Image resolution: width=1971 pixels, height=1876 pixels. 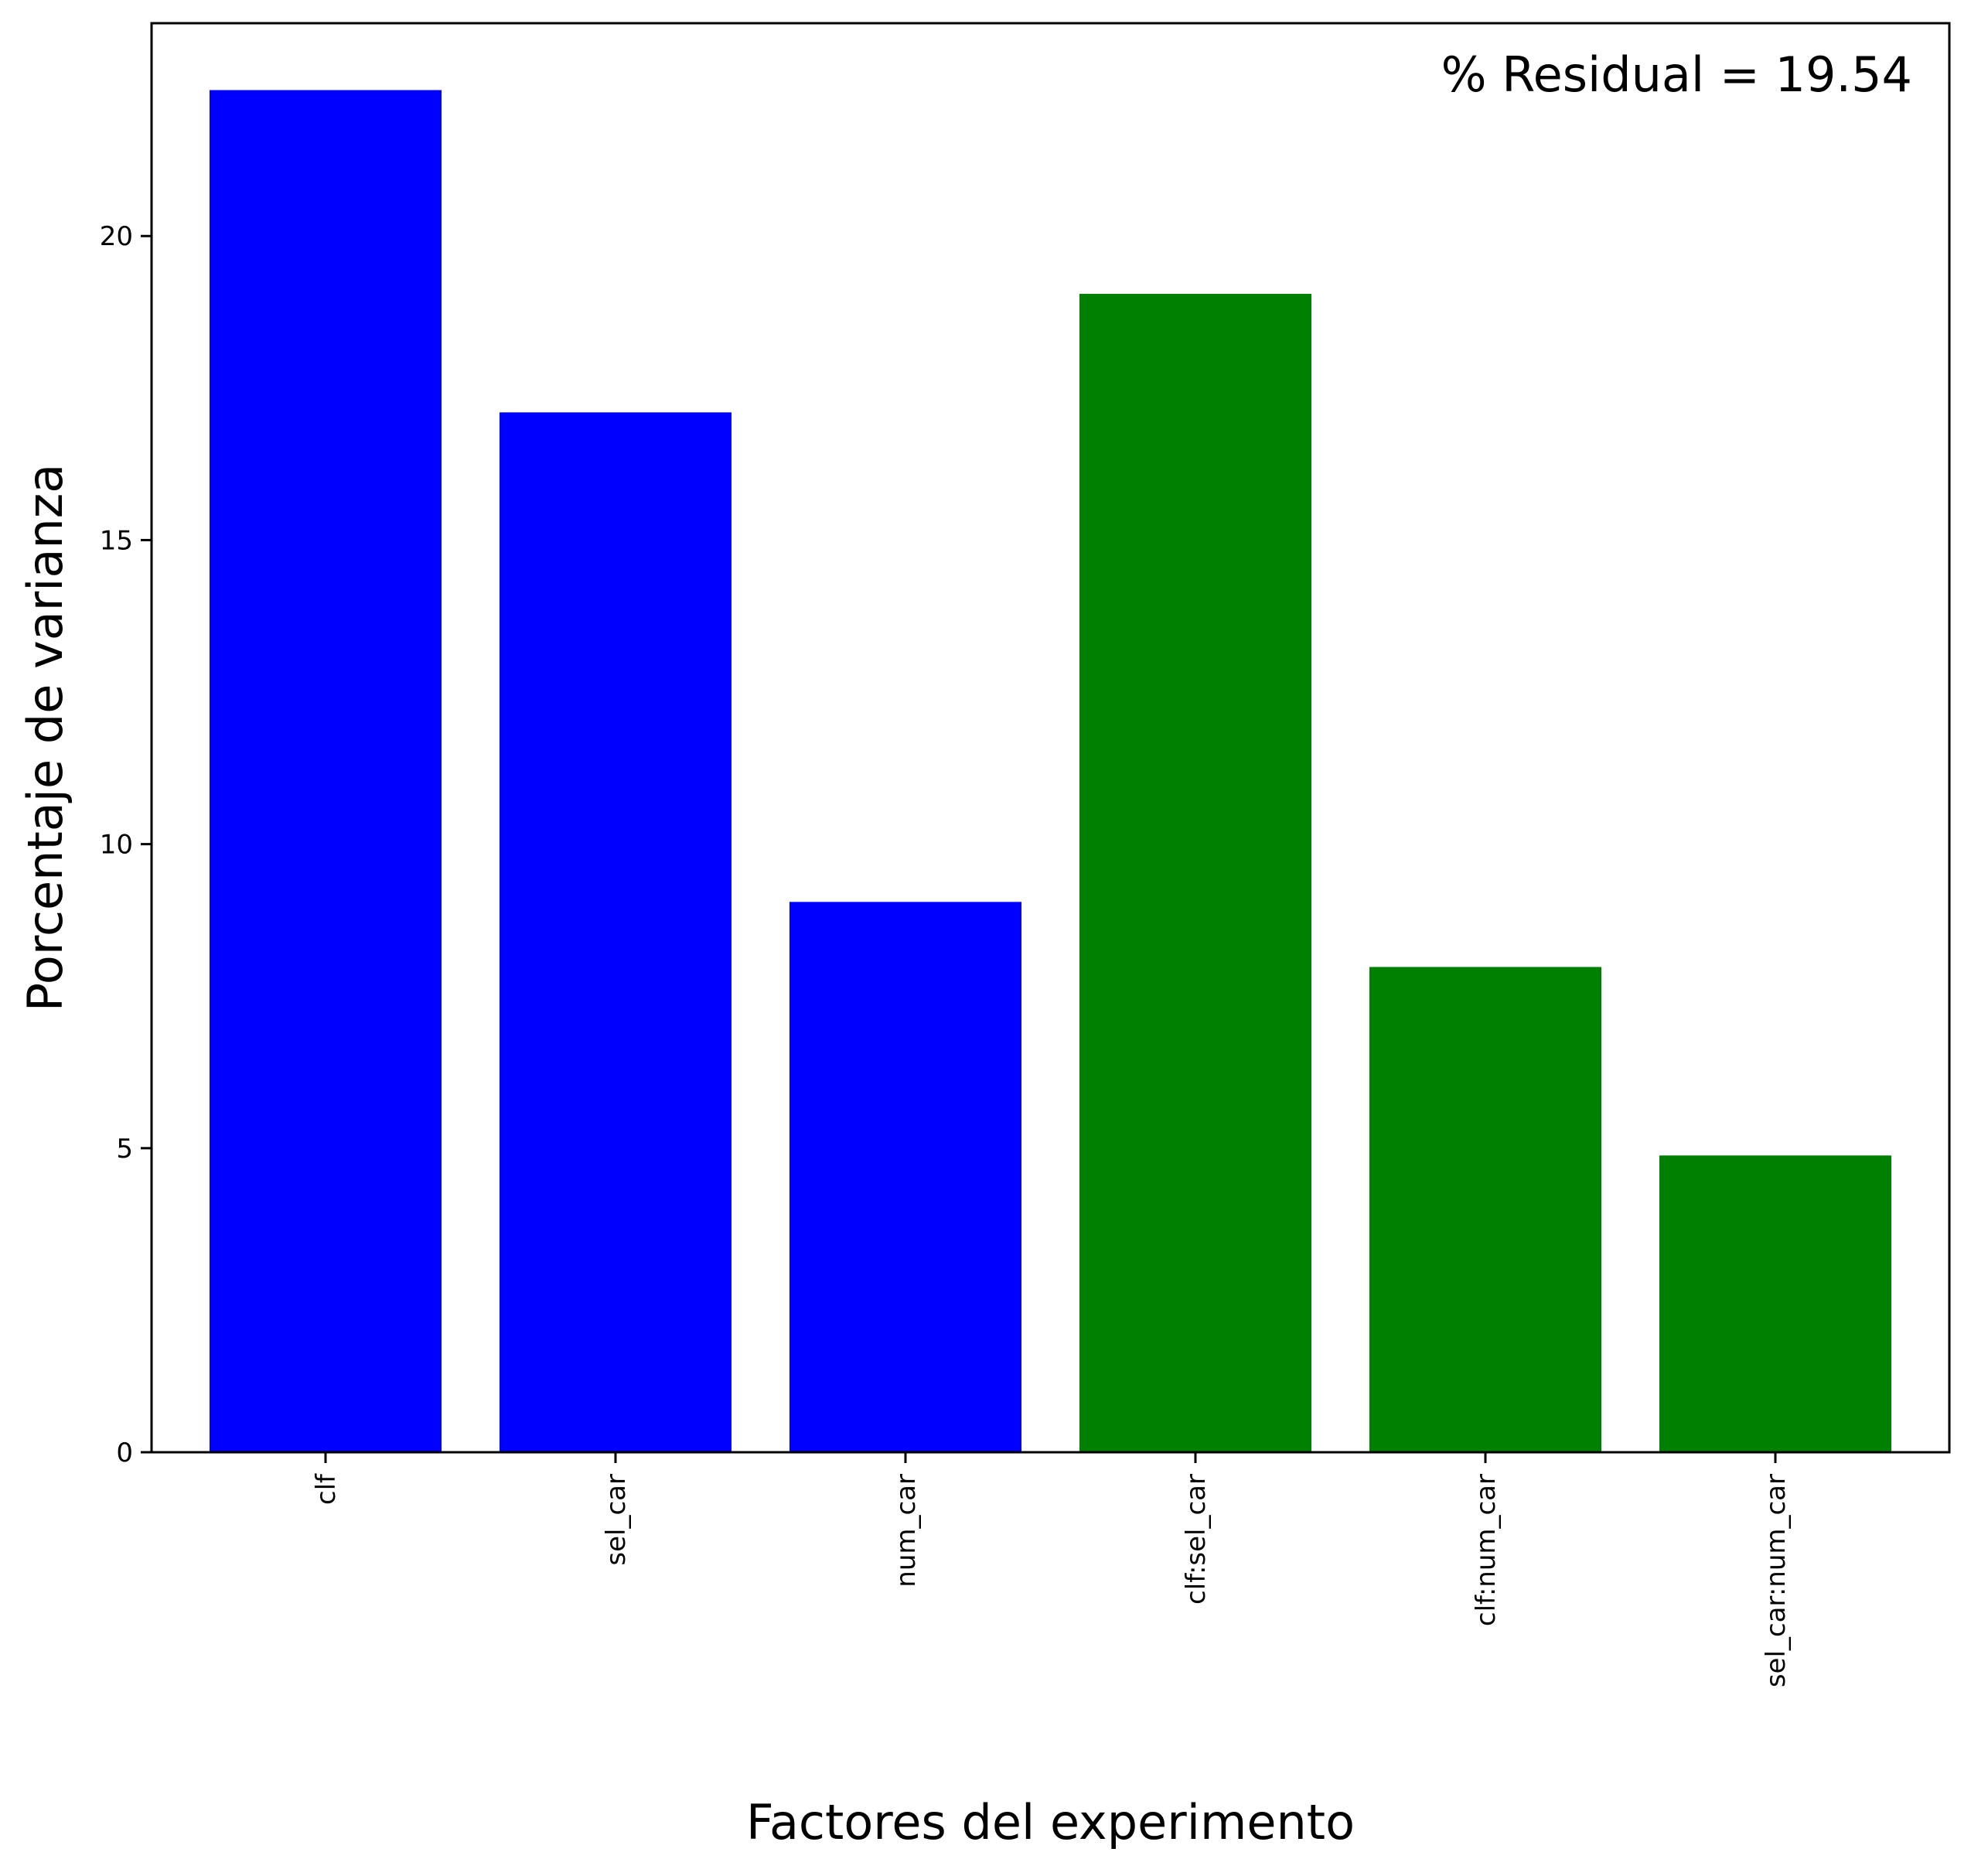 I want to click on residual-annotation: % Residual = 19.54, so click(x=1676, y=74).